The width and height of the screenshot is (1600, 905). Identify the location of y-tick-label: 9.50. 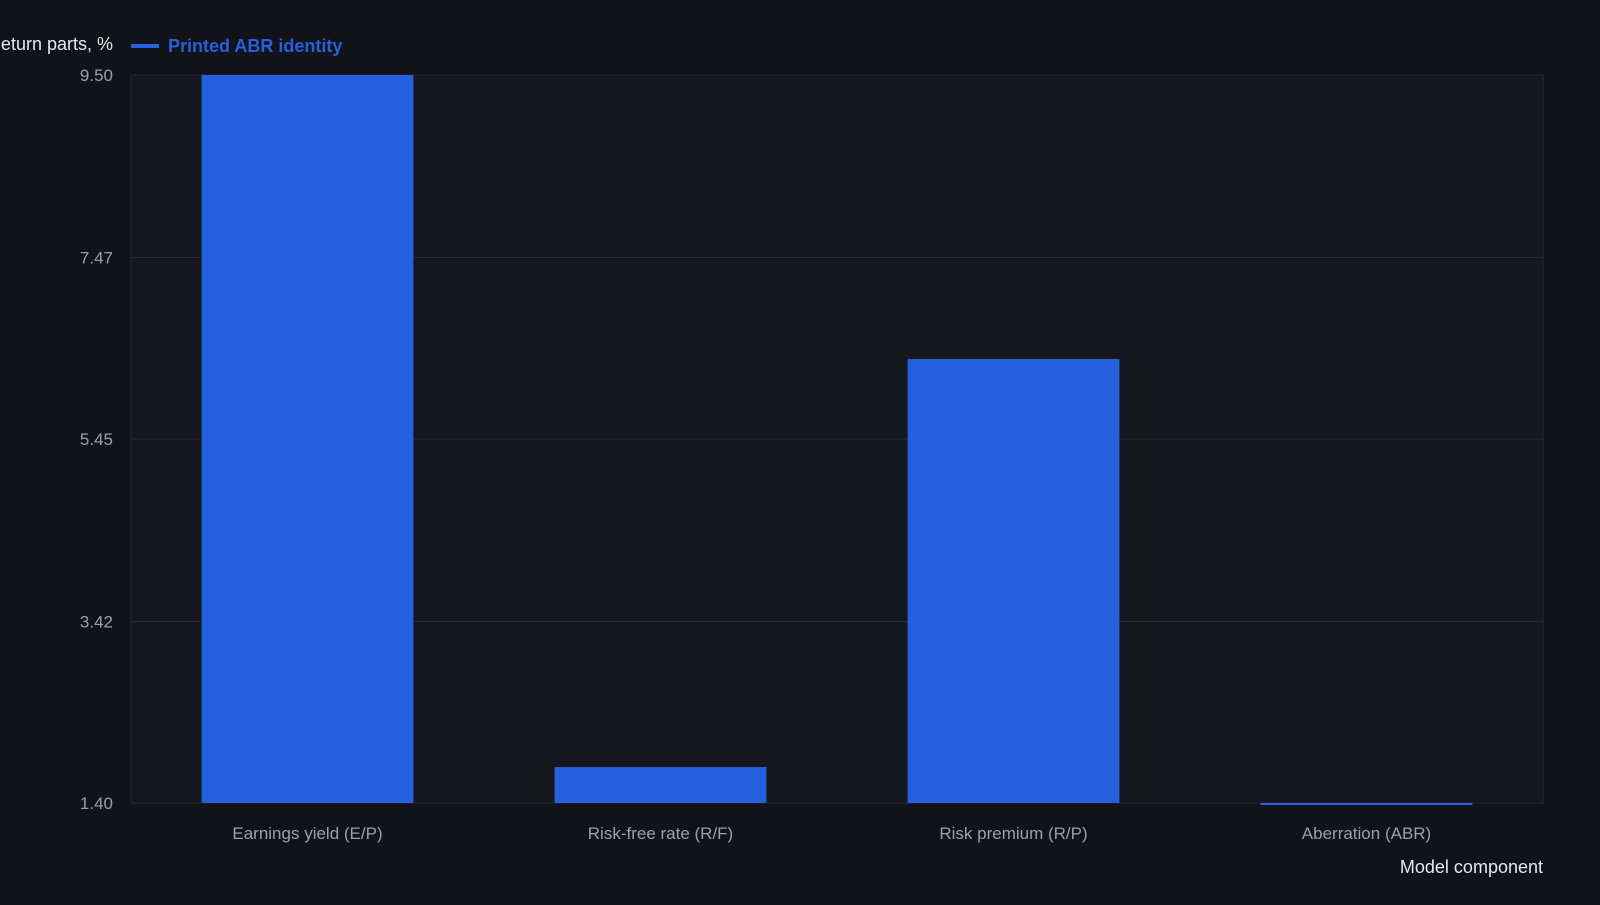
(96, 75).